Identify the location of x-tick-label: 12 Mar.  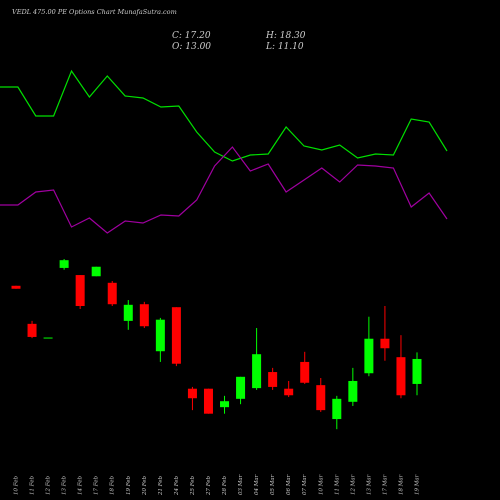
(353, 484).